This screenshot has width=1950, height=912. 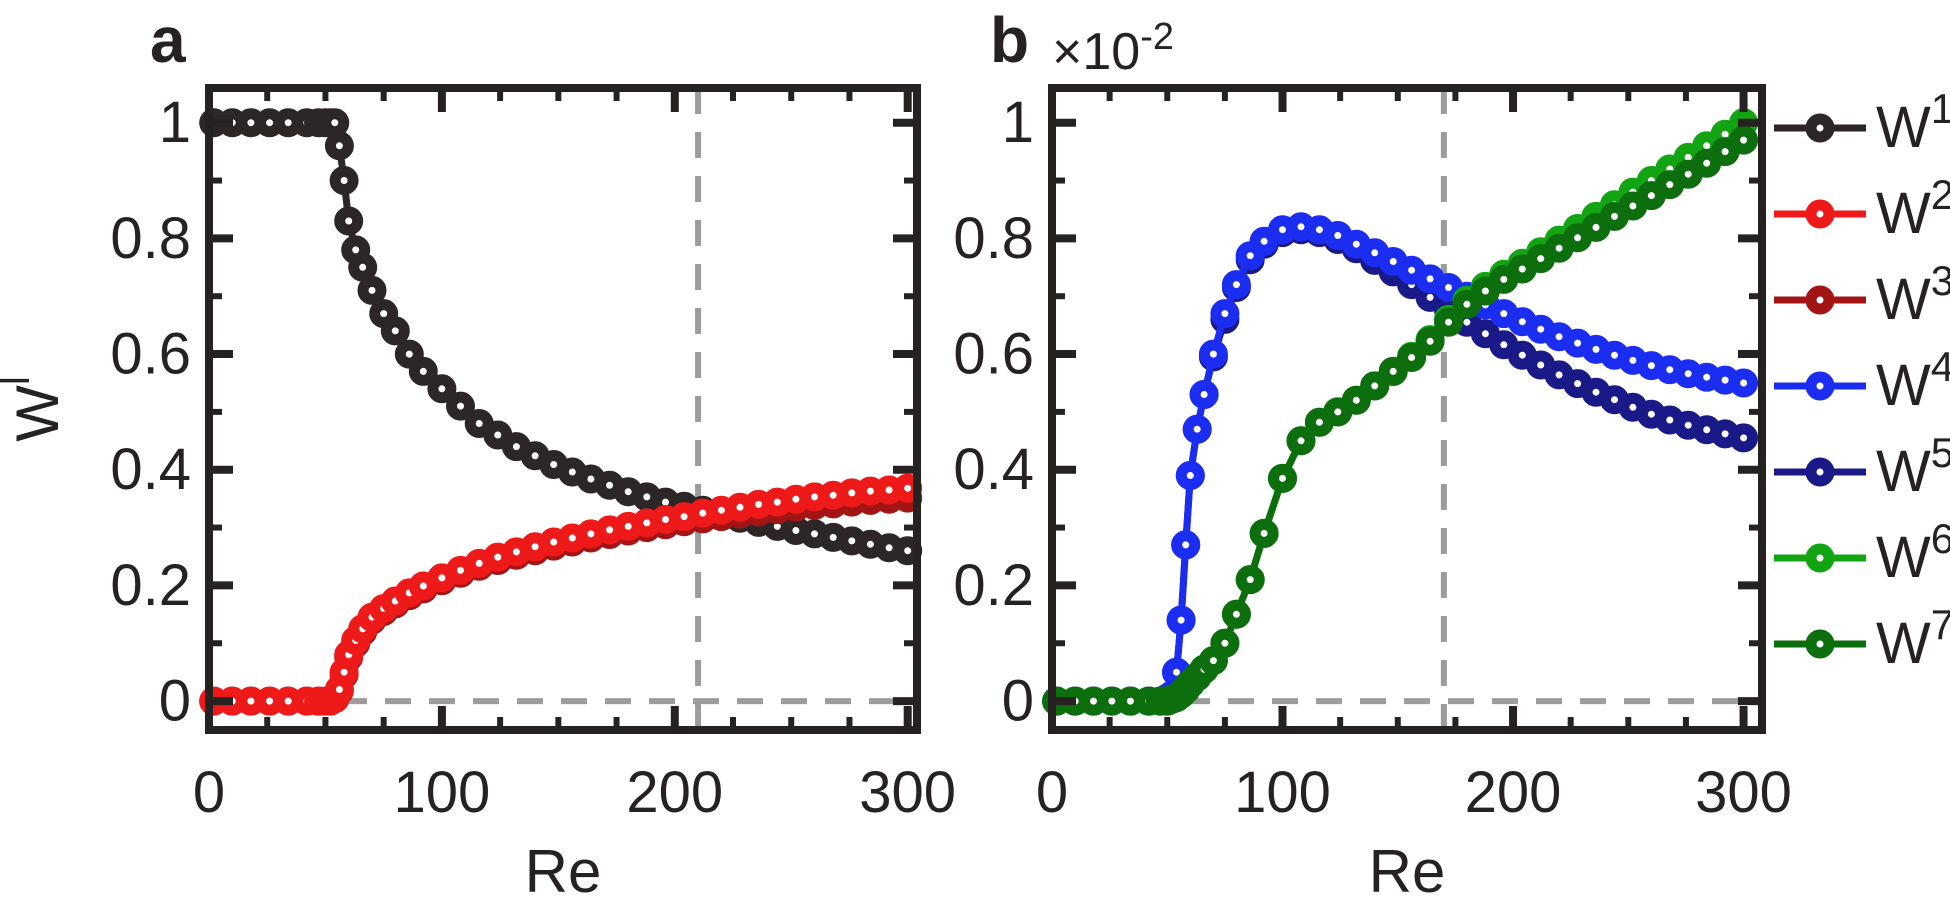 I want to click on legend-label: W4, so click(x=1913, y=380).